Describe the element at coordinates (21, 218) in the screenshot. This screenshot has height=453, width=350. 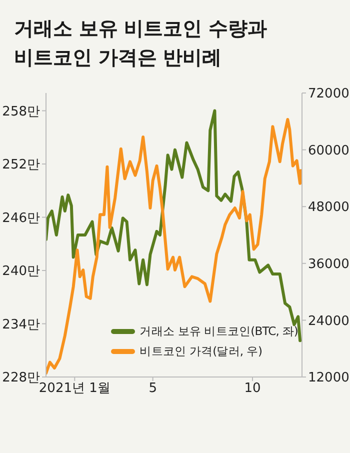
I see `y-tick-label: 246만` at that location.